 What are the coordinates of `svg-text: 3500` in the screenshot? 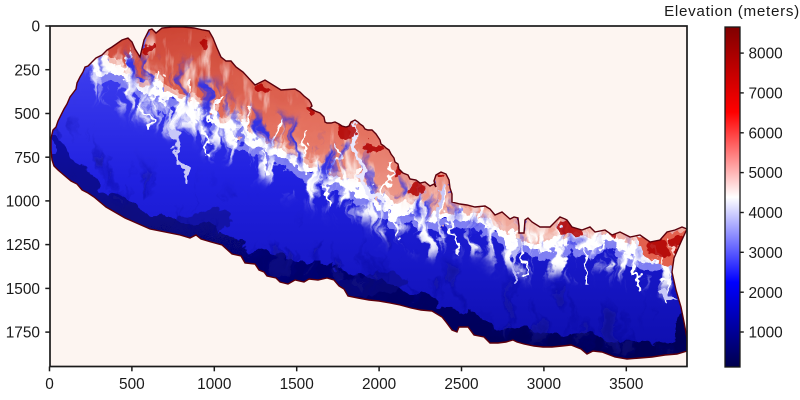 It's located at (626, 384).